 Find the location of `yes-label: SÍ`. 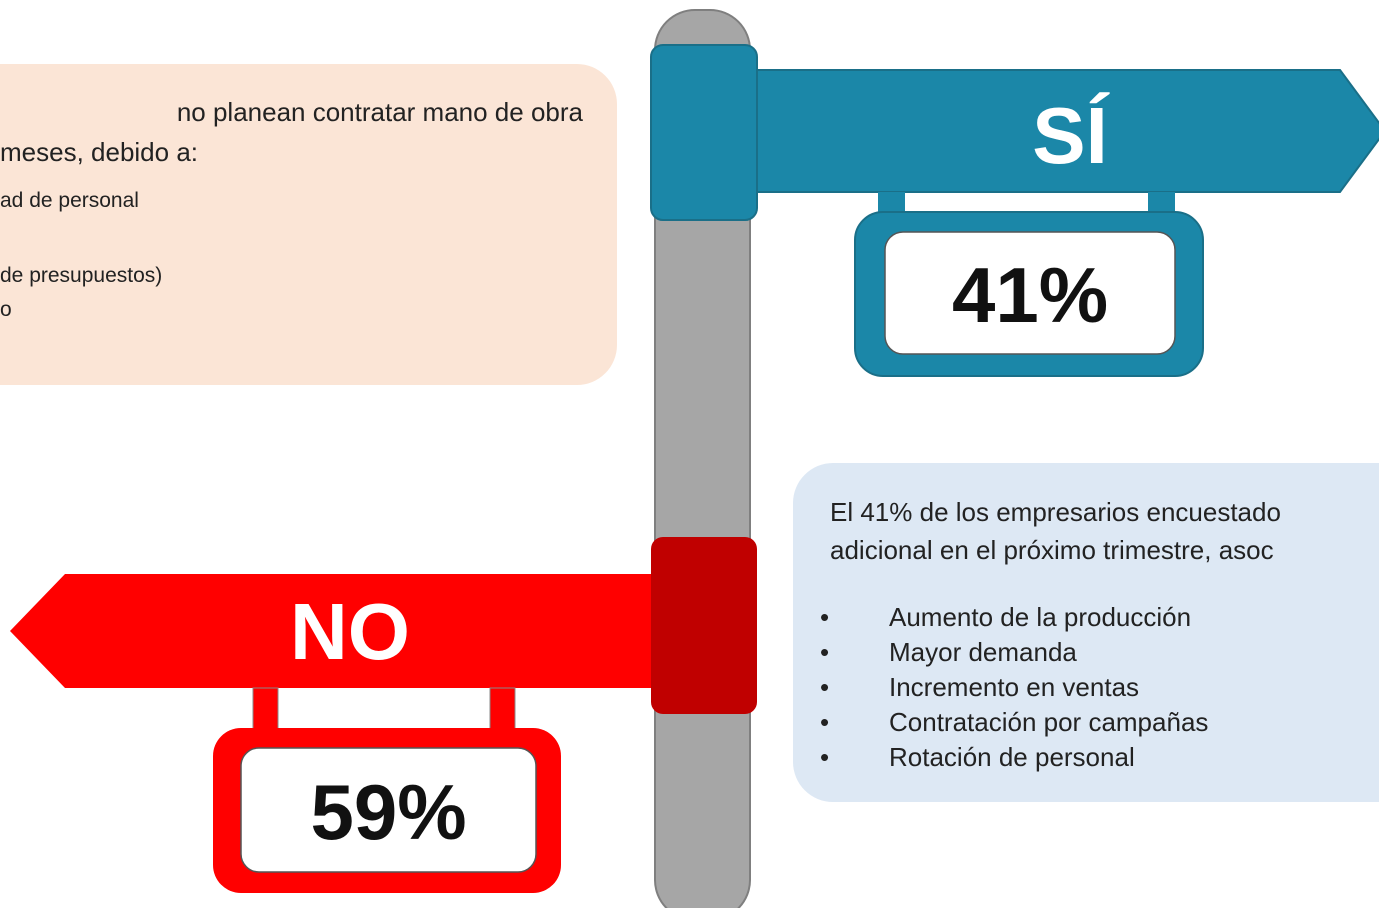

yes-label: SÍ is located at coordinates (1070, 135).